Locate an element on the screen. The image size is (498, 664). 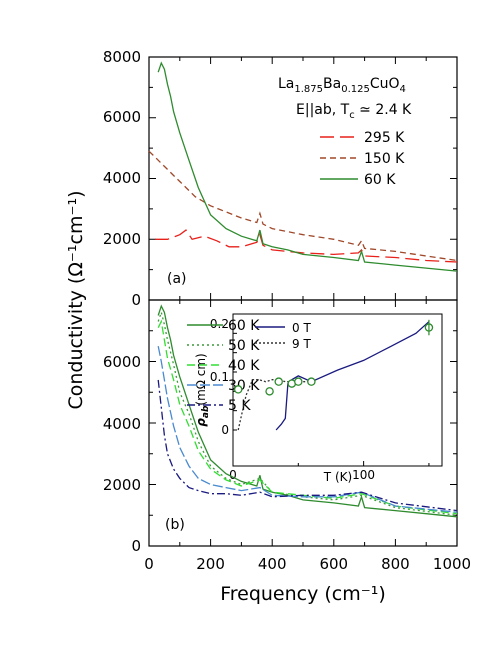
inset-xtick-100: 100 is located at coordinates (363, 475).